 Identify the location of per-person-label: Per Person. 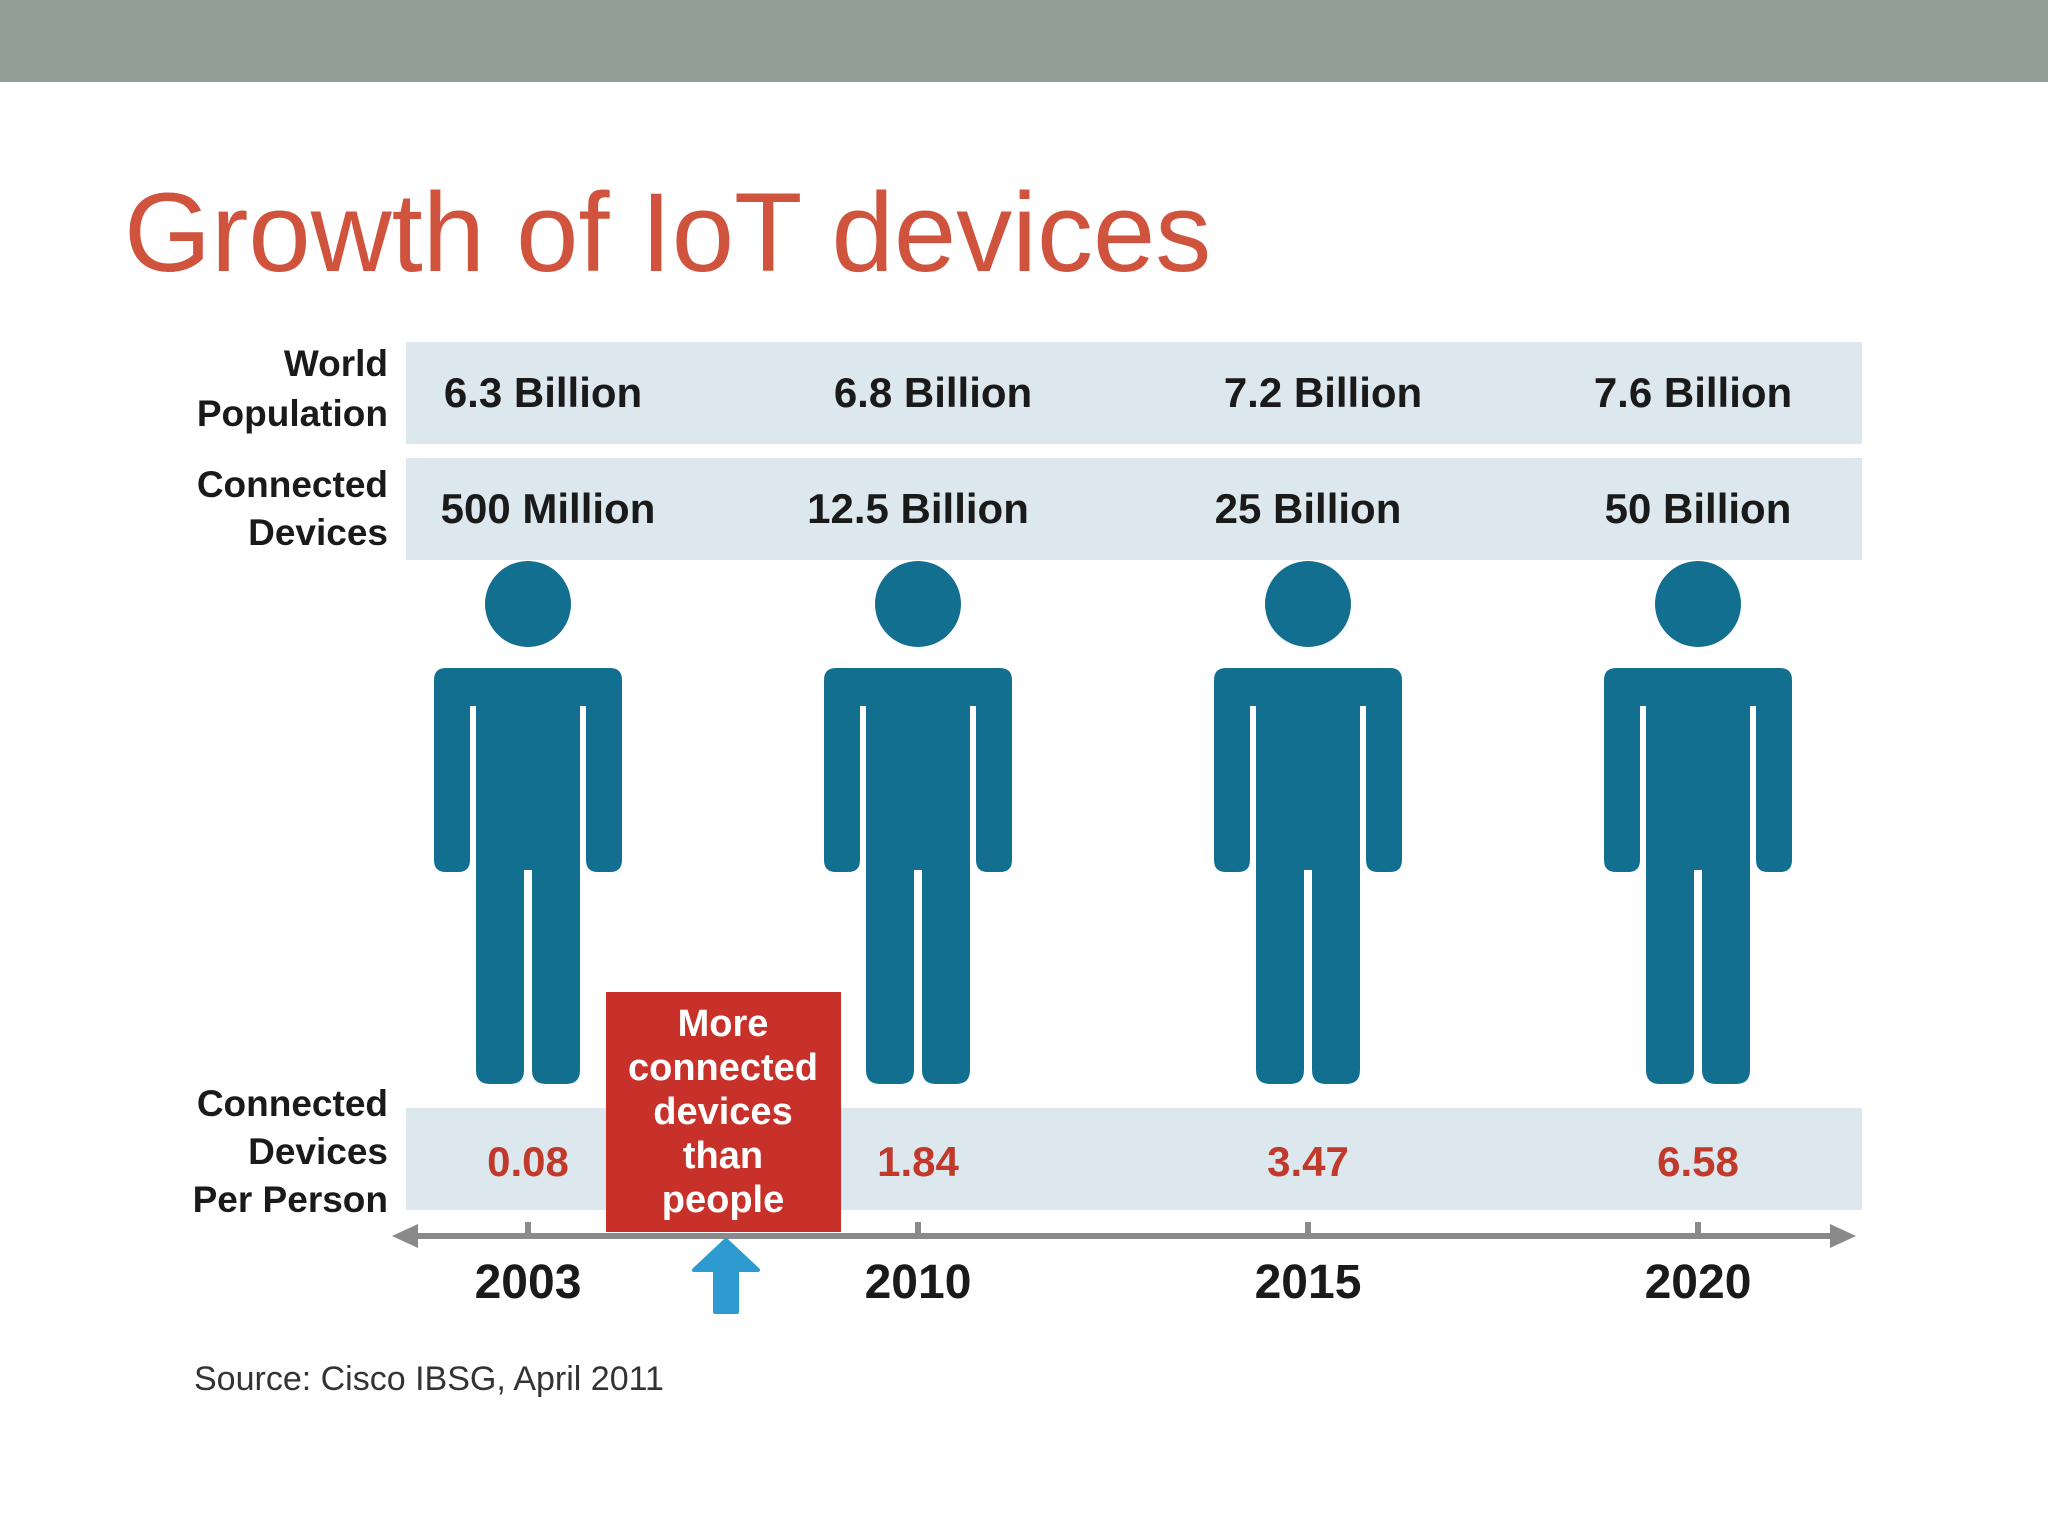
(290, 1199).